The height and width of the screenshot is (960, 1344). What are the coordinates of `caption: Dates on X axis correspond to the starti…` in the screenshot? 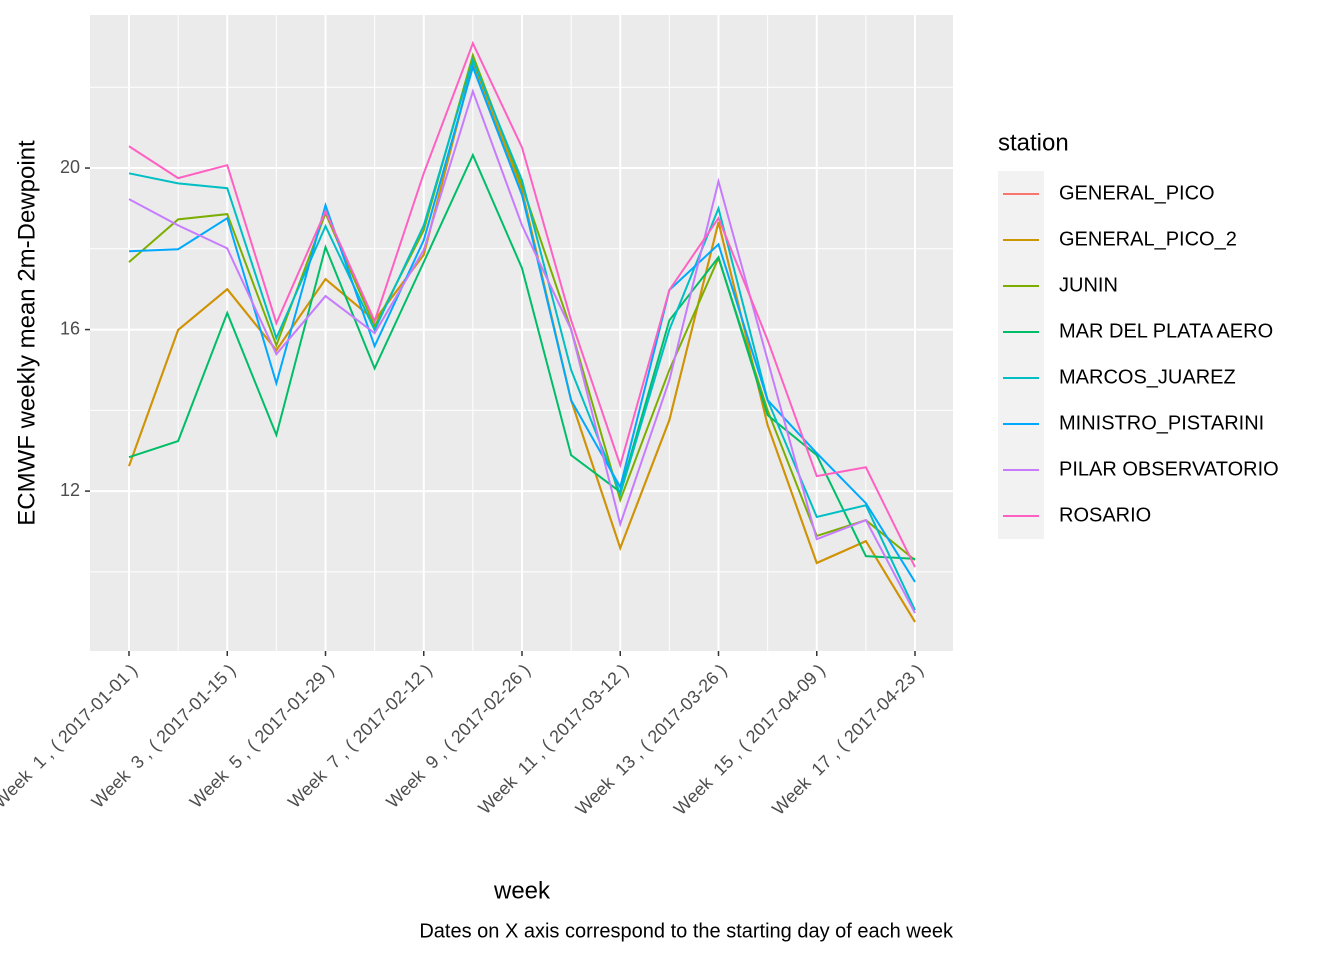 It's located at (686, 931).